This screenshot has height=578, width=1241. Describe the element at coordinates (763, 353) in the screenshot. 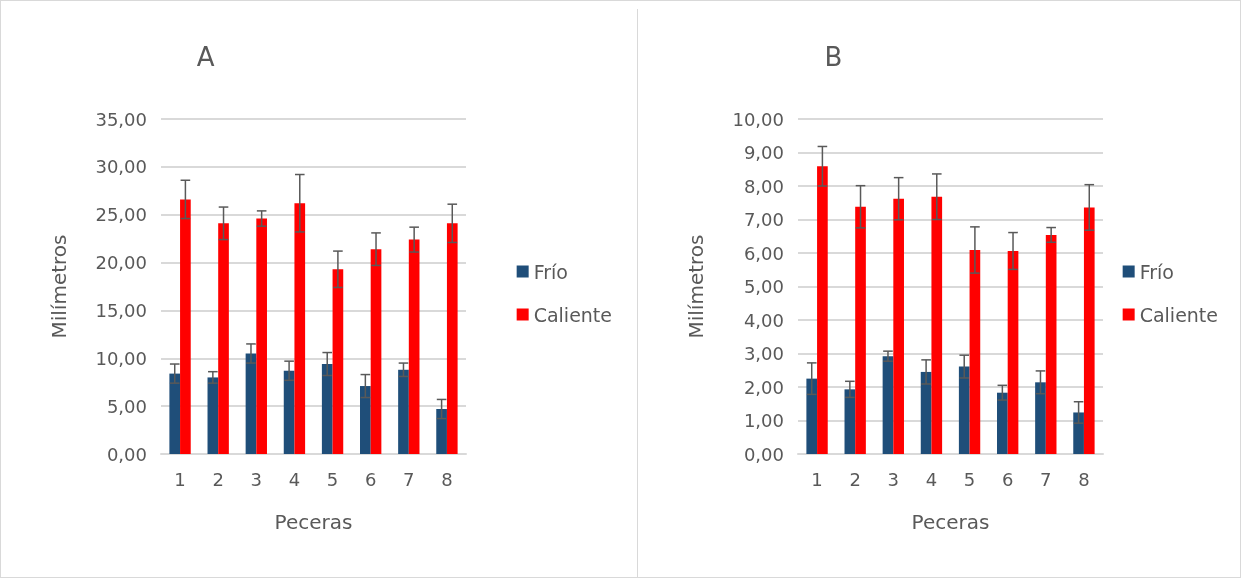

I see `y-tick-label: 3,00` at that location.